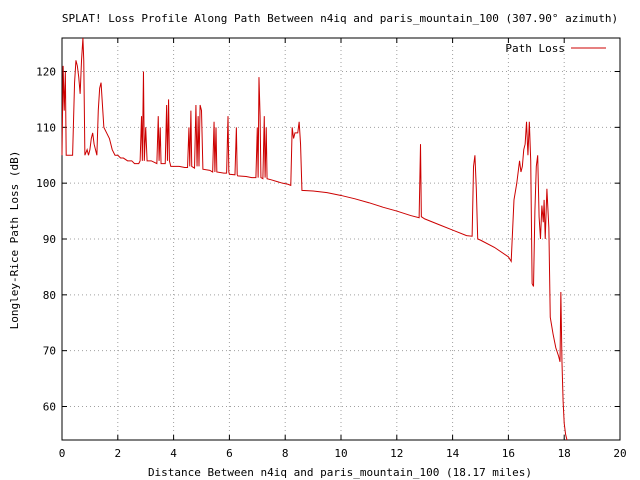 This screenshot has width=640, height=480. I want to click on x-tick-label: 4, so click(173, 453).